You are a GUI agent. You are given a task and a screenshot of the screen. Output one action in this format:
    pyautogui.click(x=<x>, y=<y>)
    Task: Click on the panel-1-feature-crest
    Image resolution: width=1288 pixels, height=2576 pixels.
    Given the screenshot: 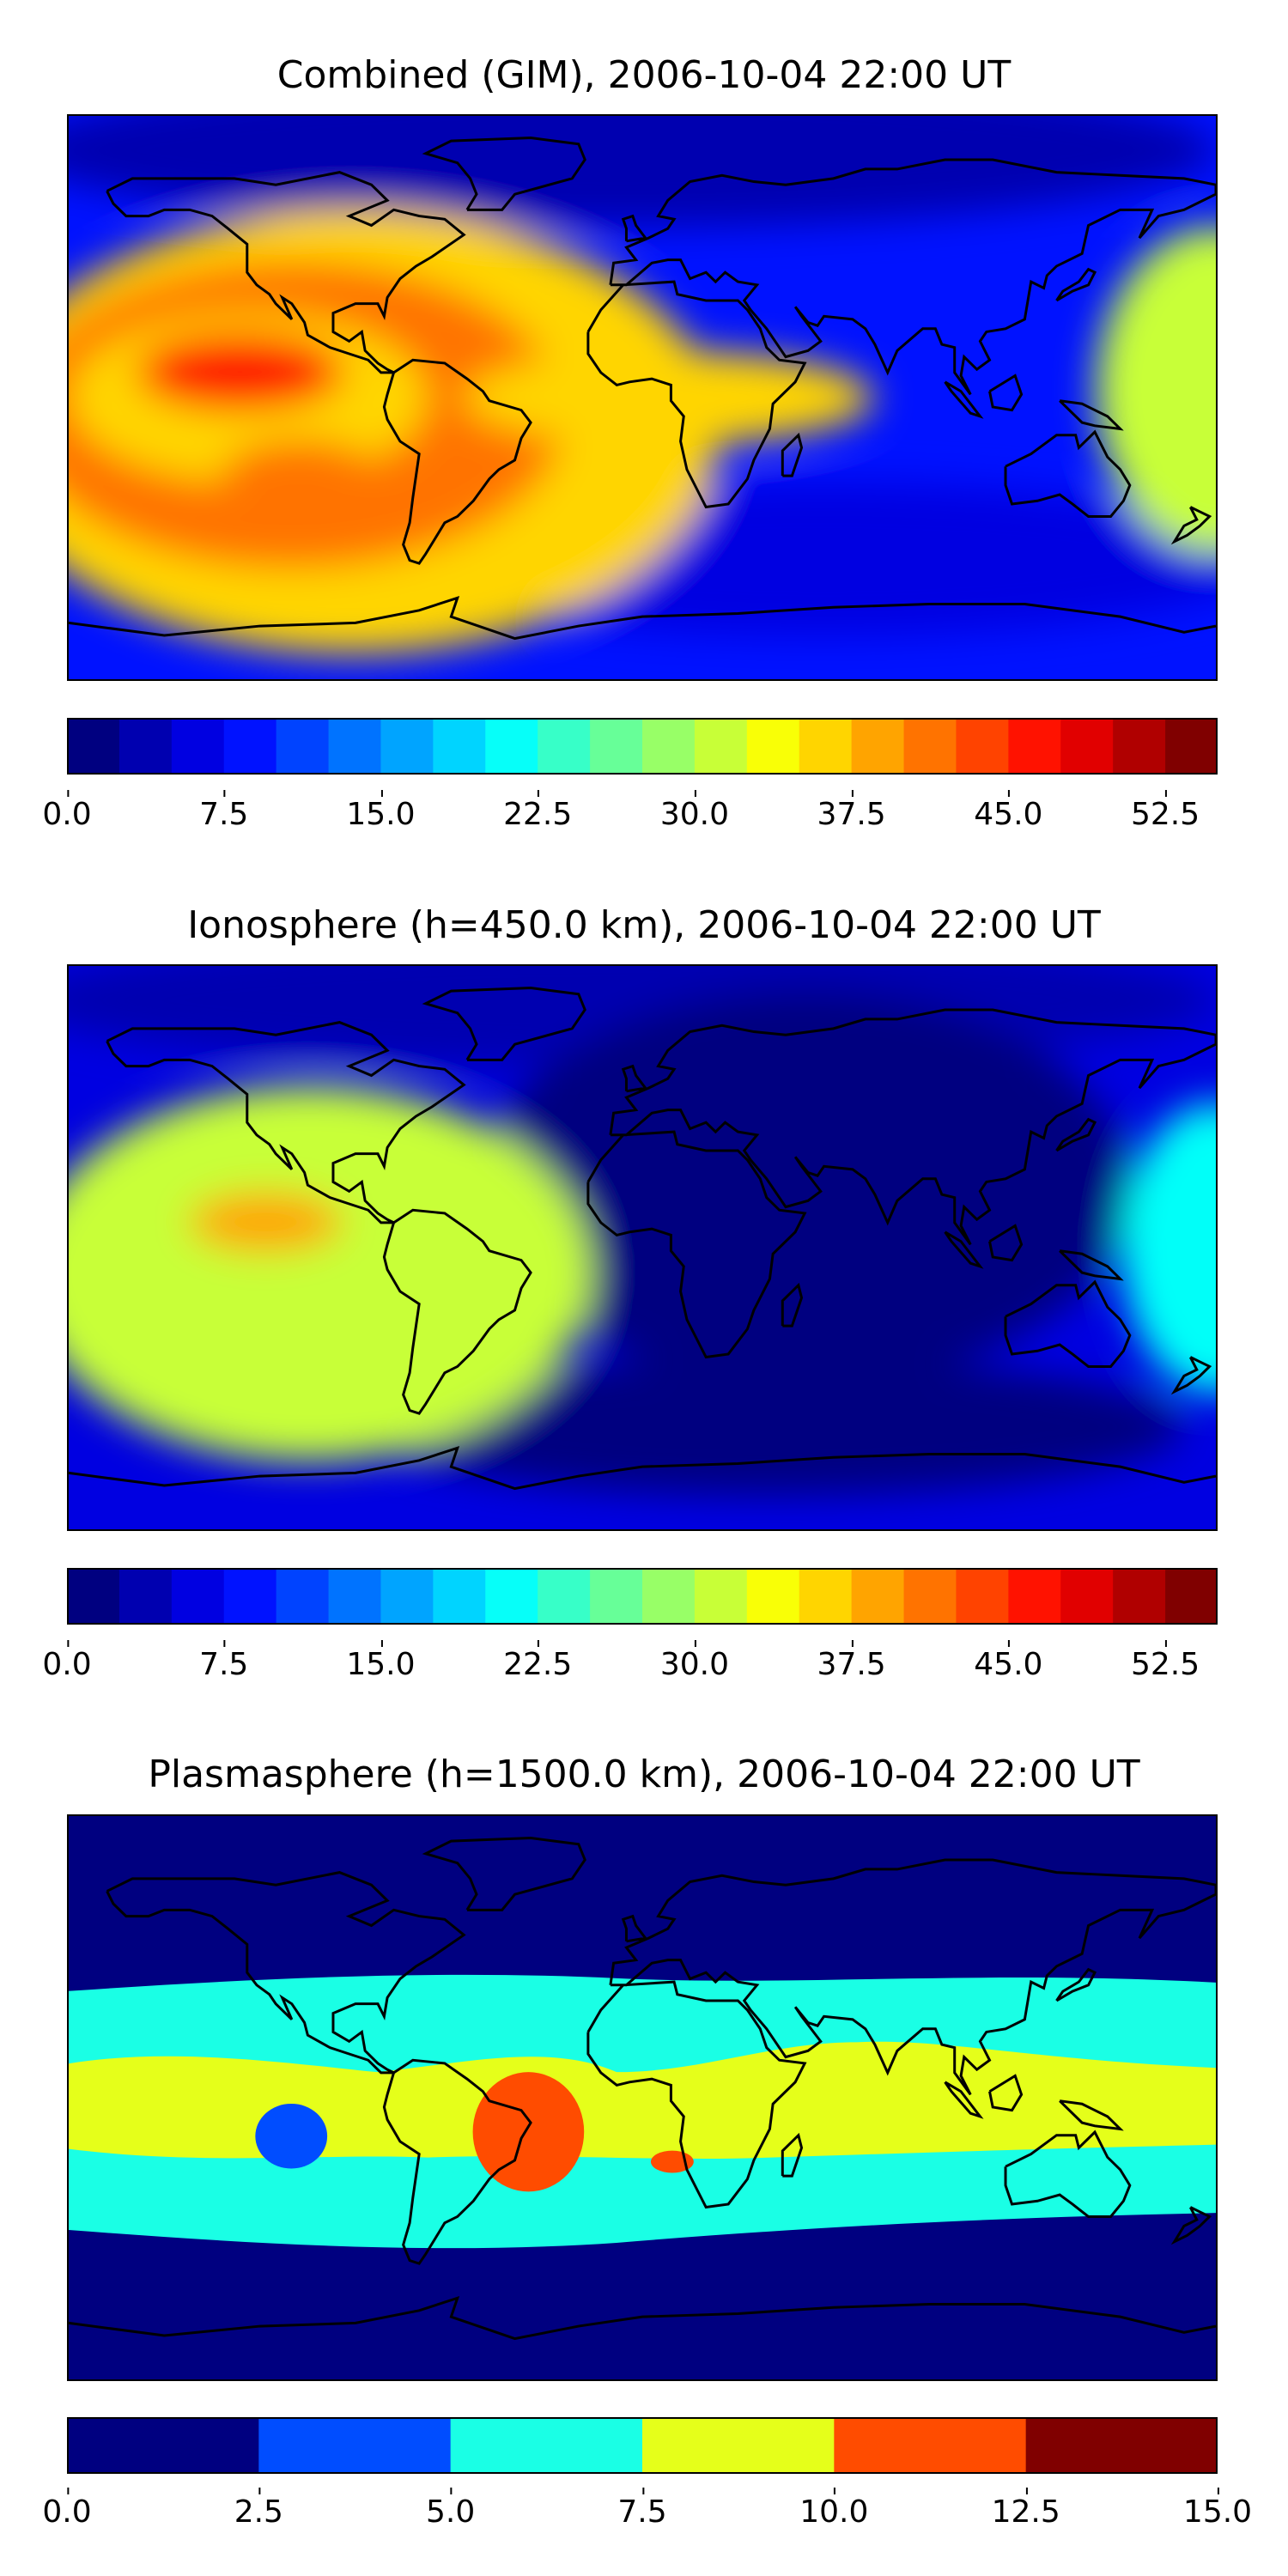 What is the action you would take?
    pyautogui.click(x=240, y=371)
    